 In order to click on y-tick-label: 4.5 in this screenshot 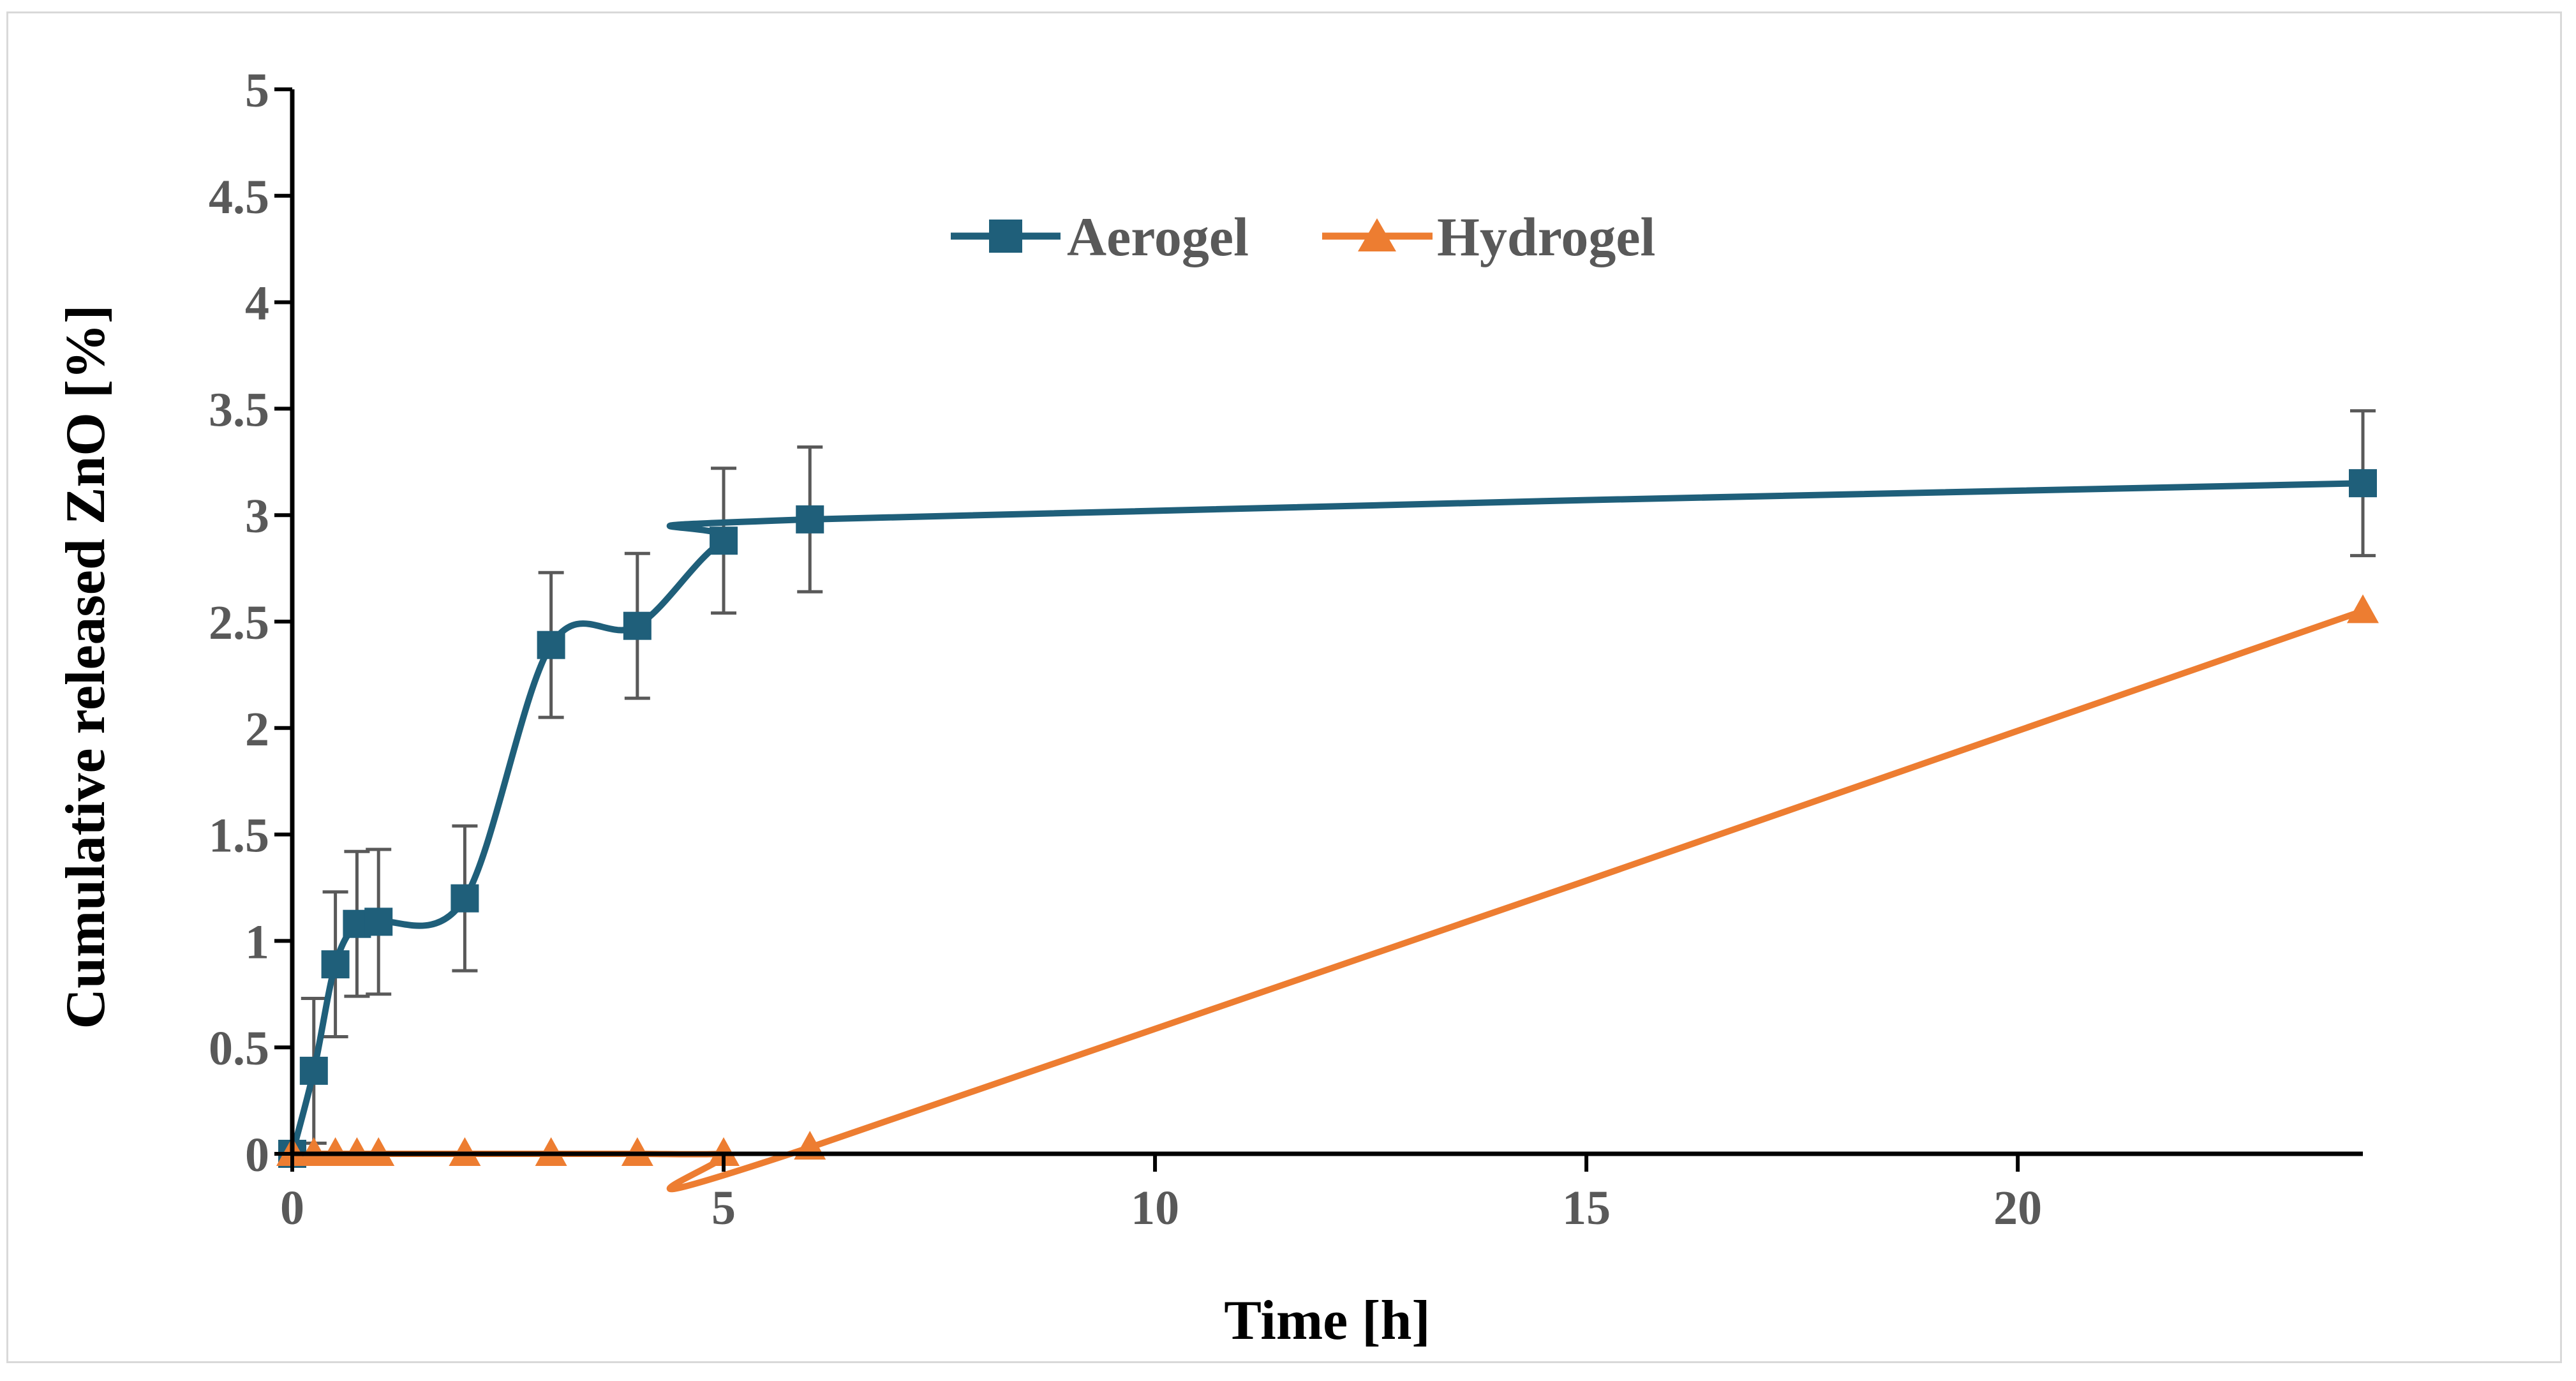, I will do `click(239, 197)`.